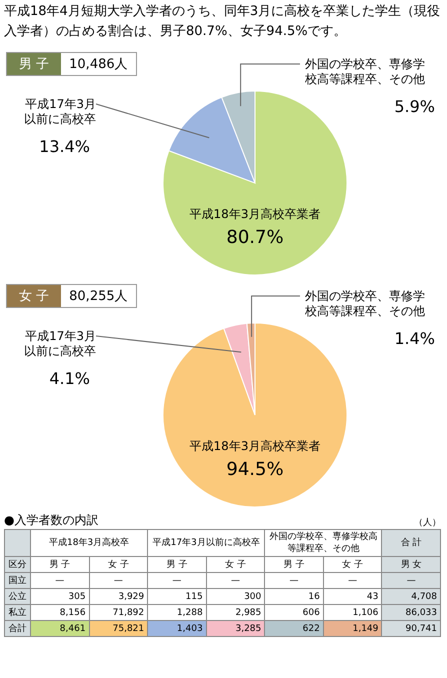 This screenshot has height=678, width=447. I want to click on data-label: 94.5%, so click(255, 469).